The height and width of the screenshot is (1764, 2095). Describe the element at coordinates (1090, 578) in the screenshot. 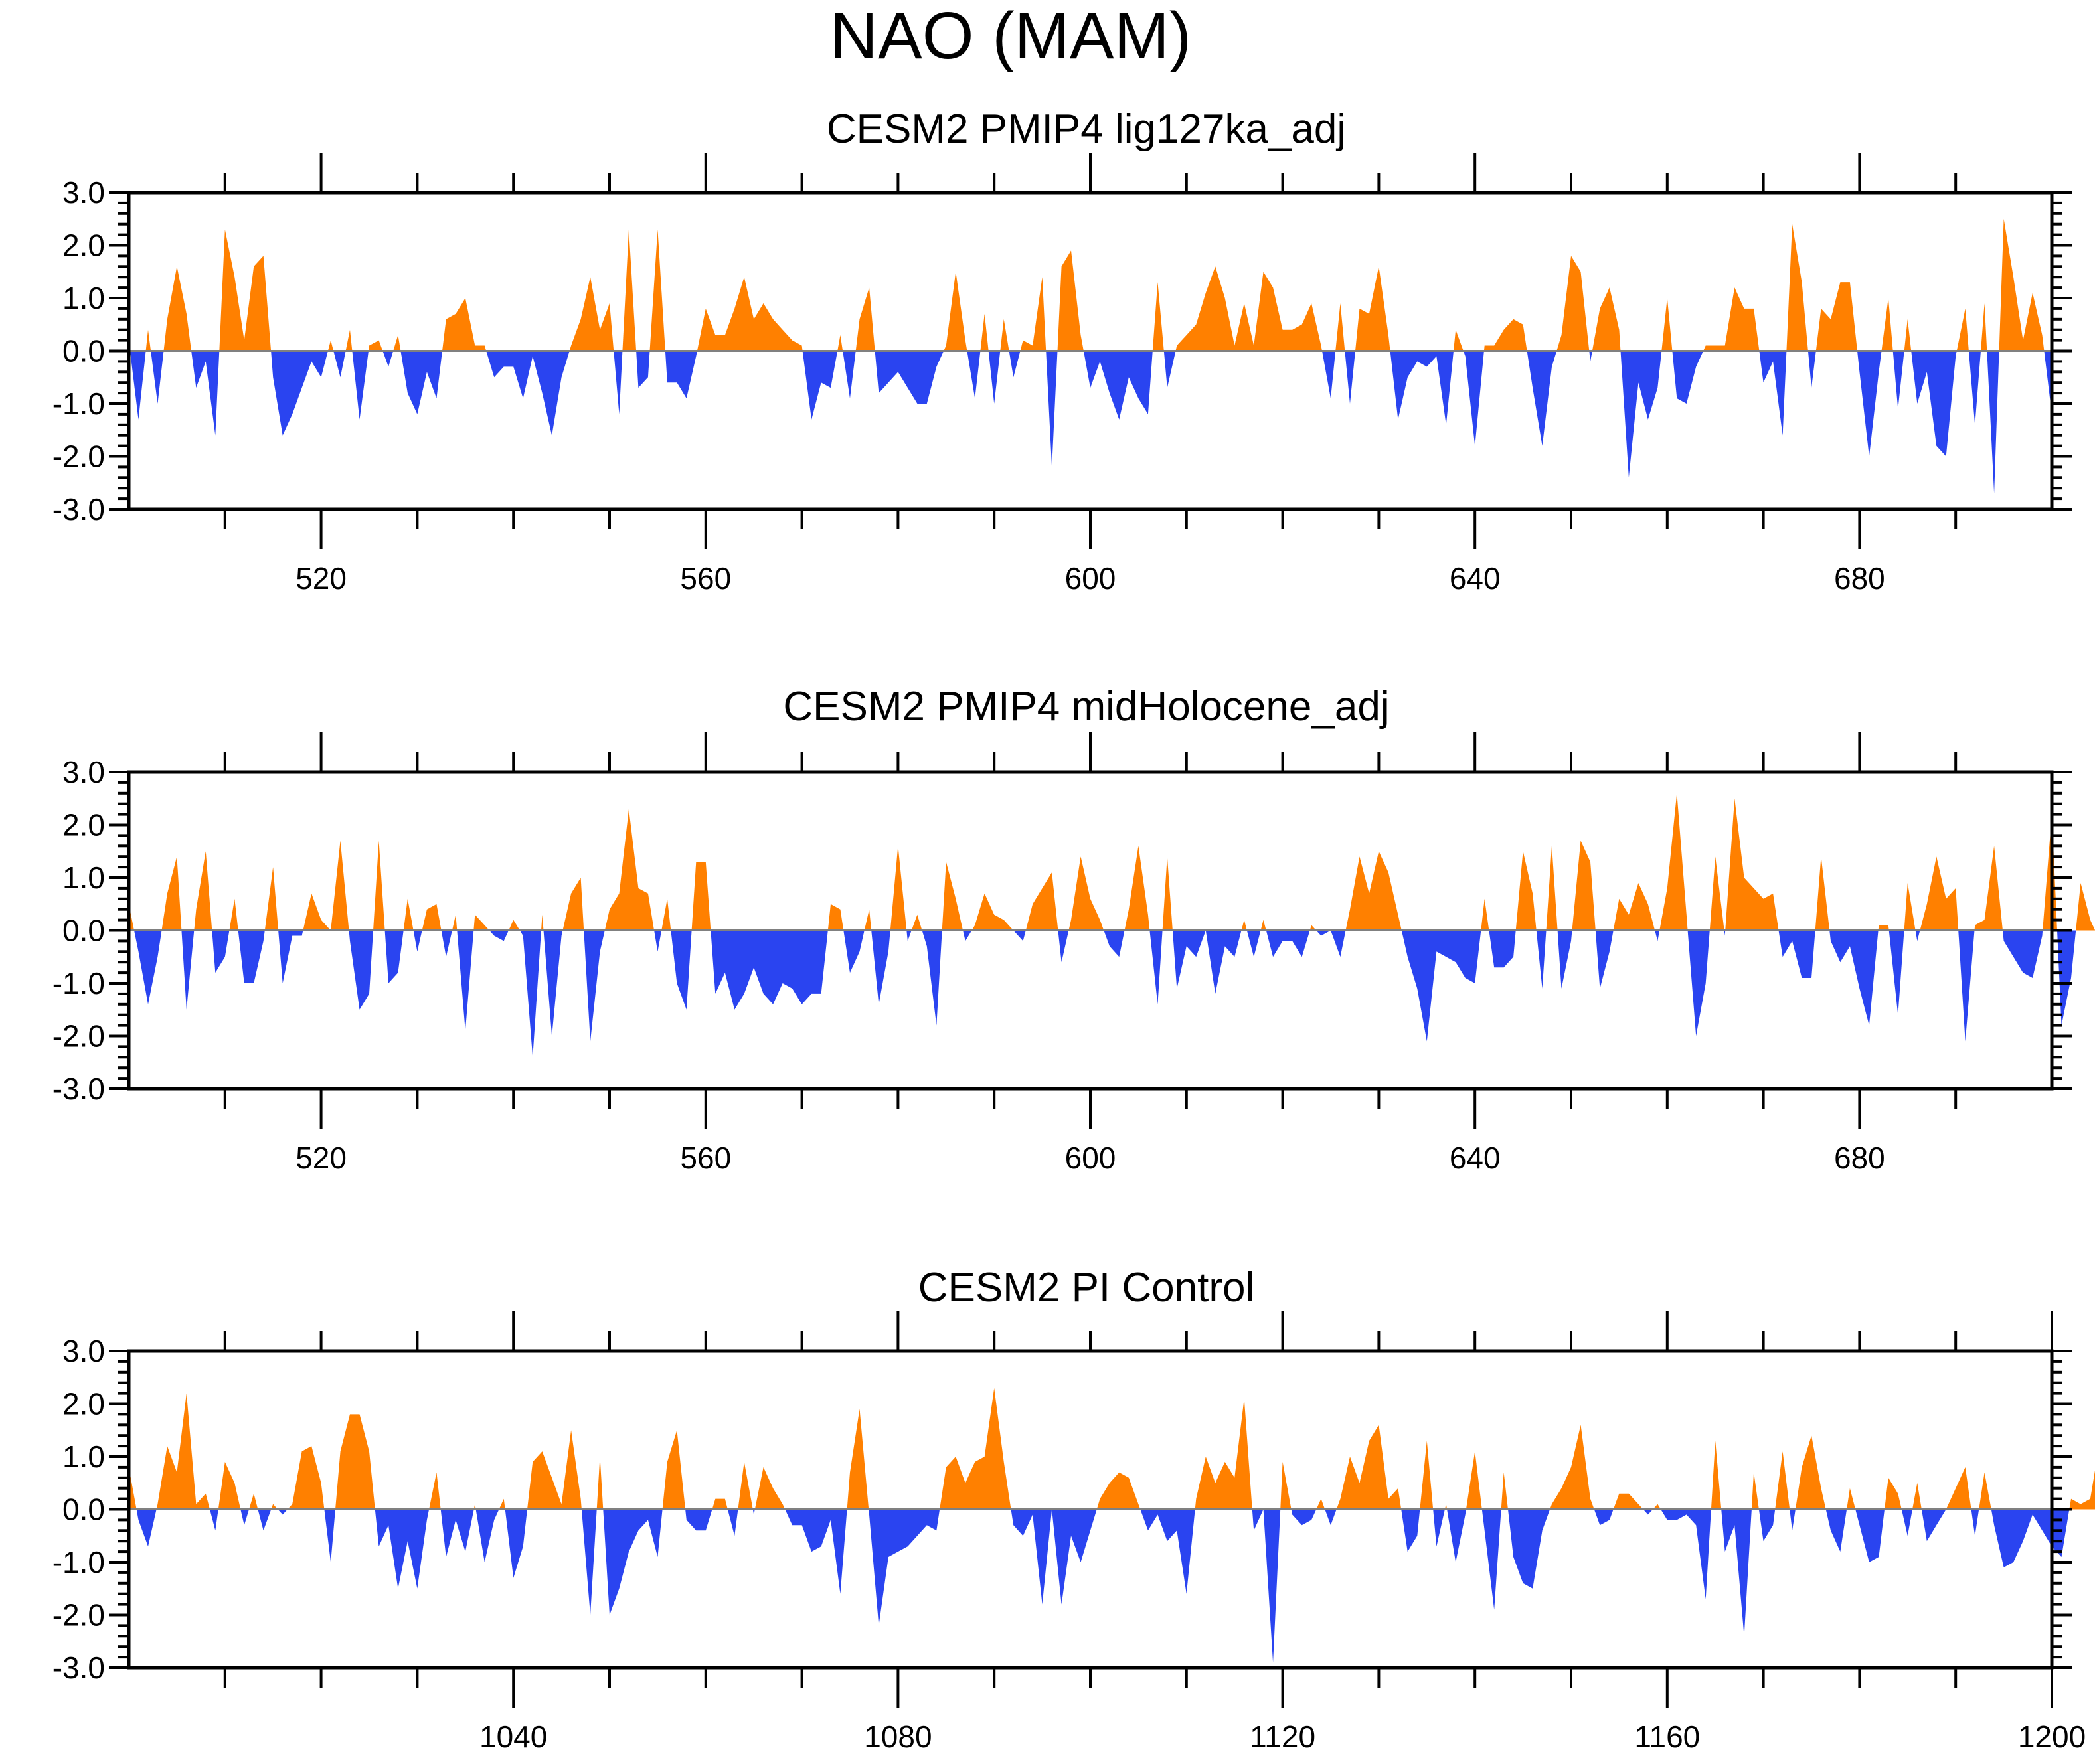

I see `x-tick-label: 600` at that location.